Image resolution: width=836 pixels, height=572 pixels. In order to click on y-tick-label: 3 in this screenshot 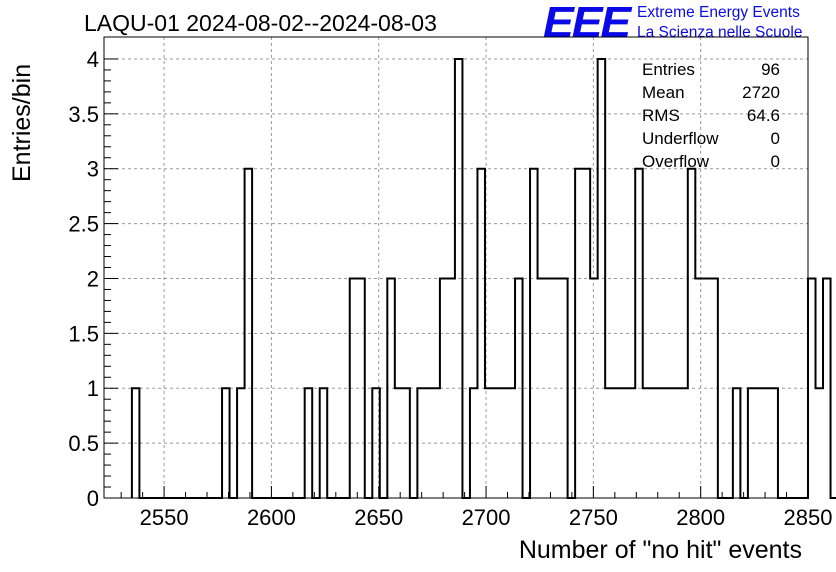, I will do `click(93, 169)`.